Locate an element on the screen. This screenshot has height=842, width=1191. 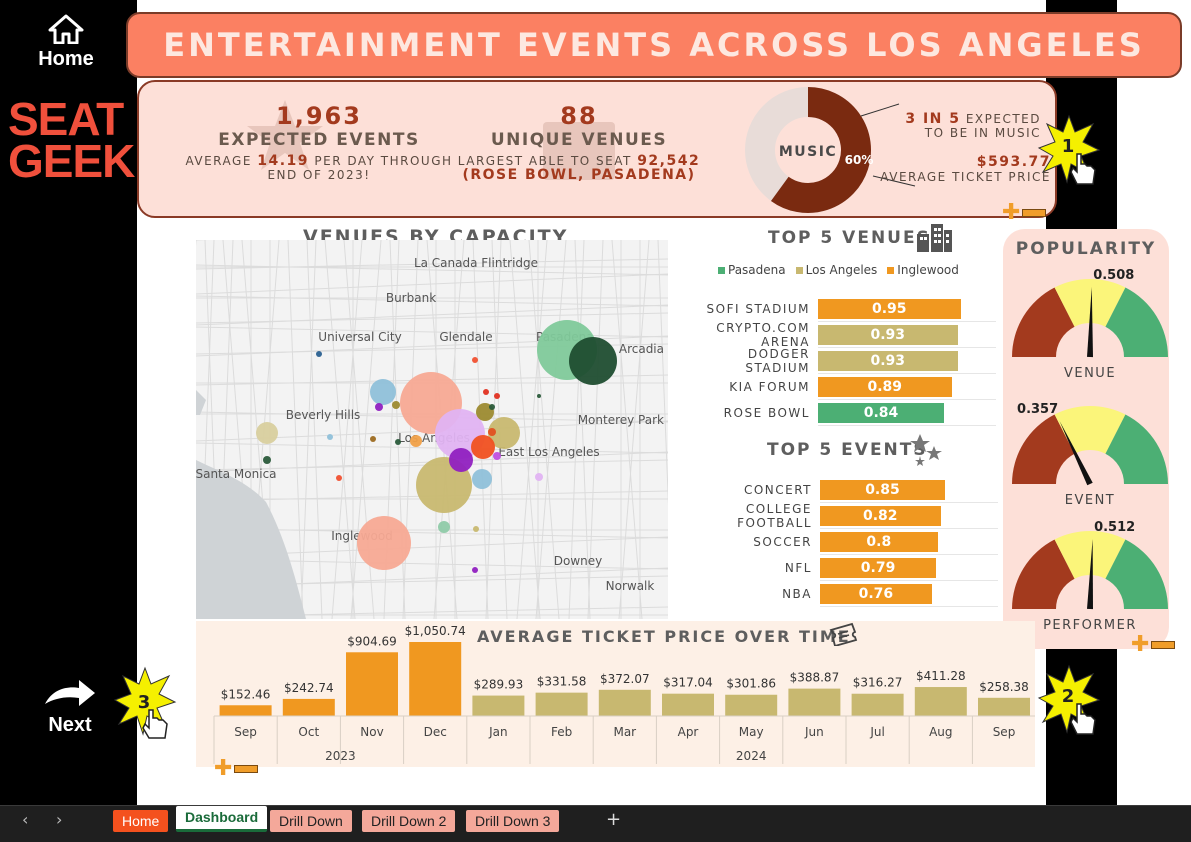
bar: 0.82 is located at coordinates (880, 516).